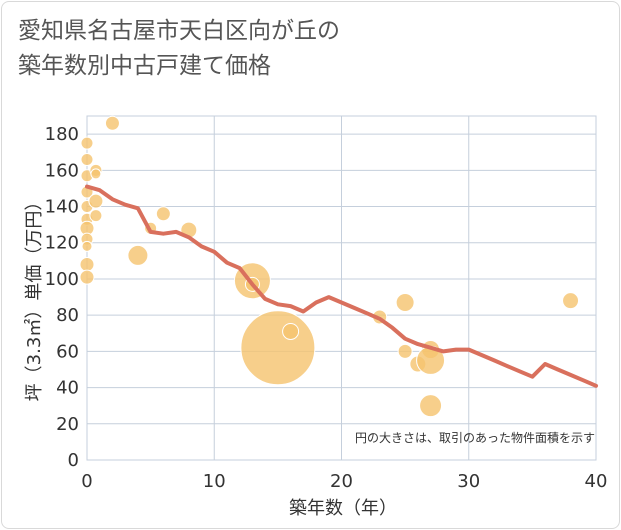  Describe the element at coordinates (343, 508) in the screenshot. I see `x-axis-label: 築年数（年）` at that location.